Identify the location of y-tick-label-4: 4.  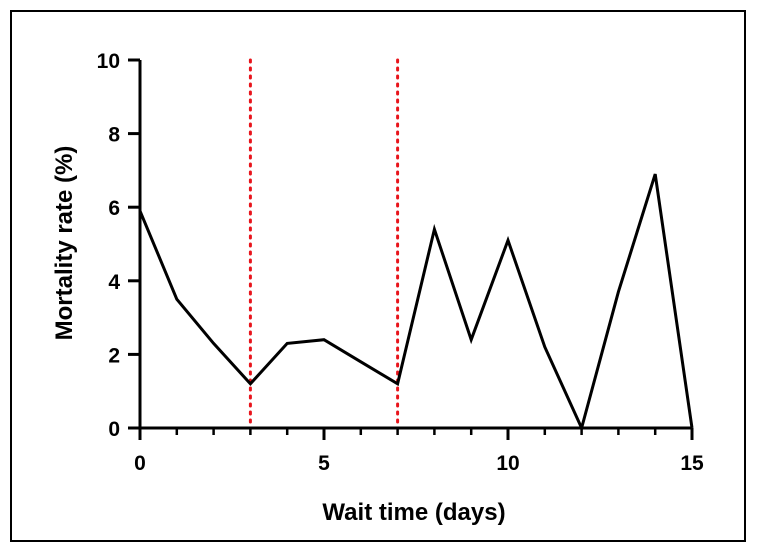
(114, 282).